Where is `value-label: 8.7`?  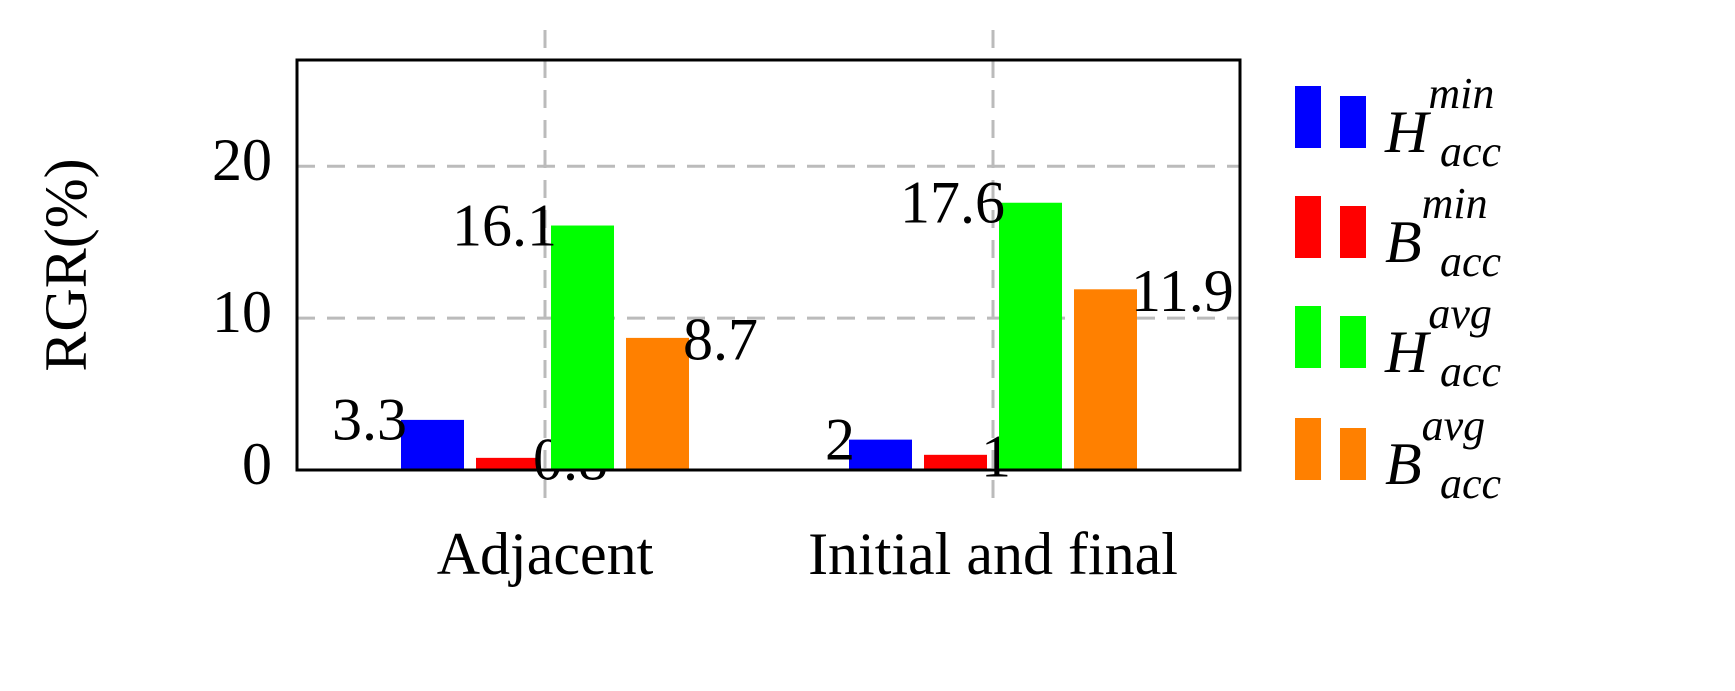 value-label: 8.7 is located at coordinates (720, 340).